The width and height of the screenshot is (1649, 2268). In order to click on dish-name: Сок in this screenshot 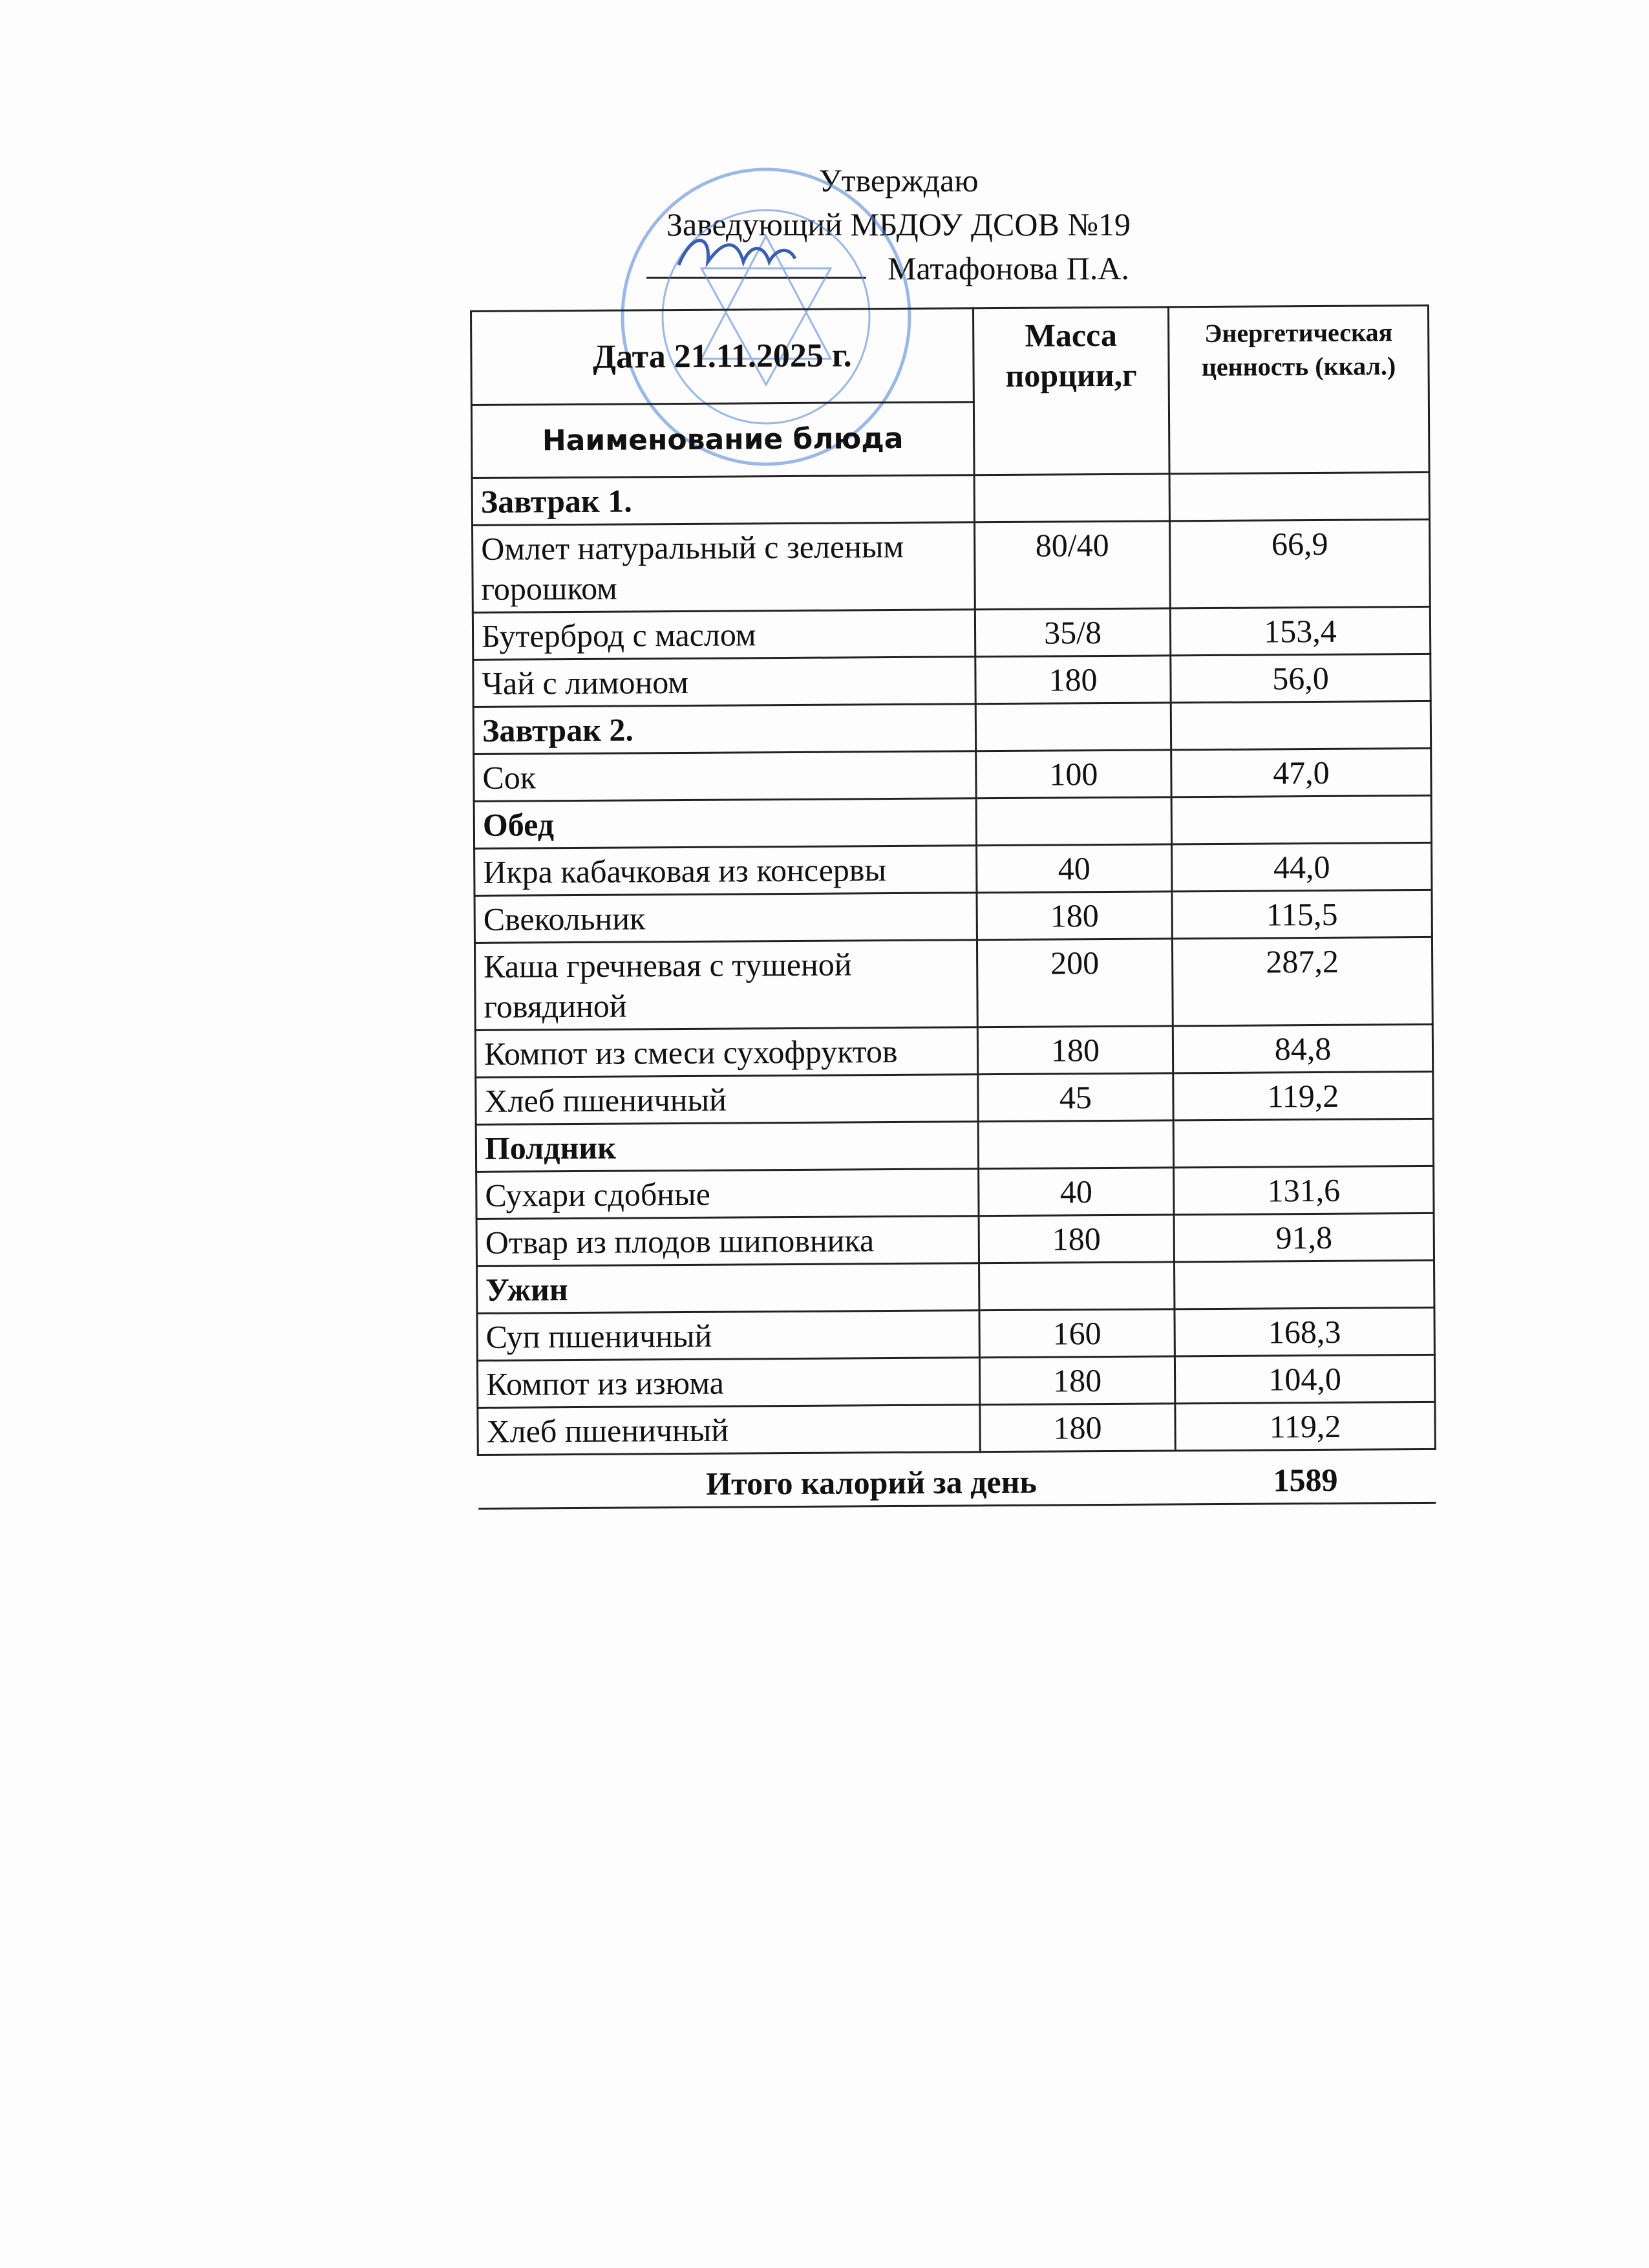, I will do `click(725, 777)`.